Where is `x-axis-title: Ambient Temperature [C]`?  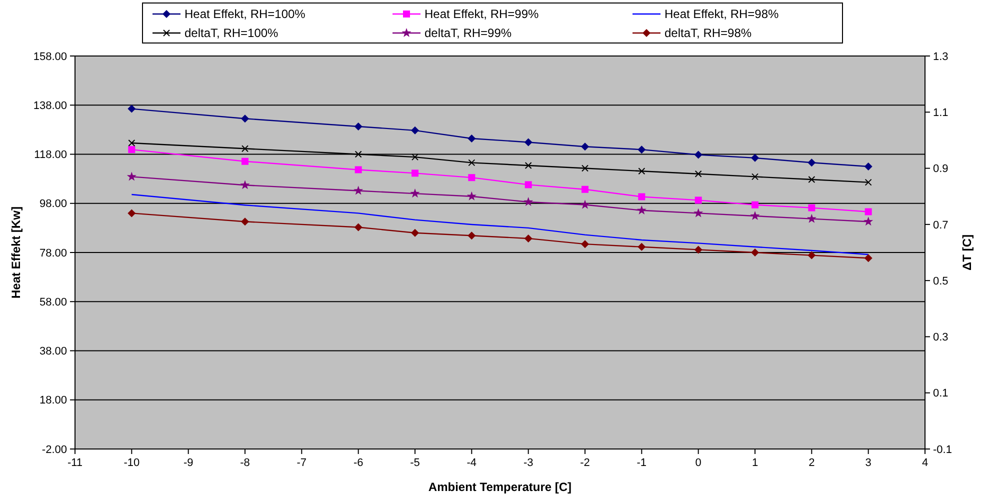
x-axis-title: Ambient Temperature [C] is located at coordinates (500, 487).